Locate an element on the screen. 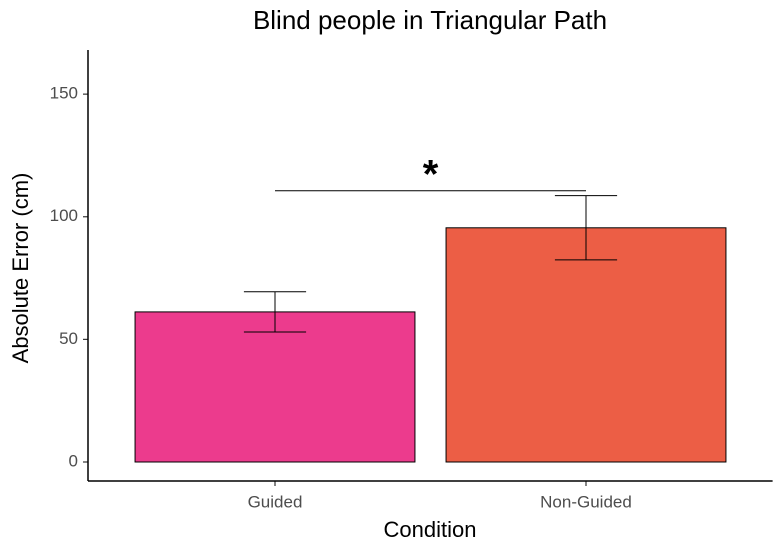 This screenshot has width=780, height=549. significance-label: * is located at coordinates (431, 174).